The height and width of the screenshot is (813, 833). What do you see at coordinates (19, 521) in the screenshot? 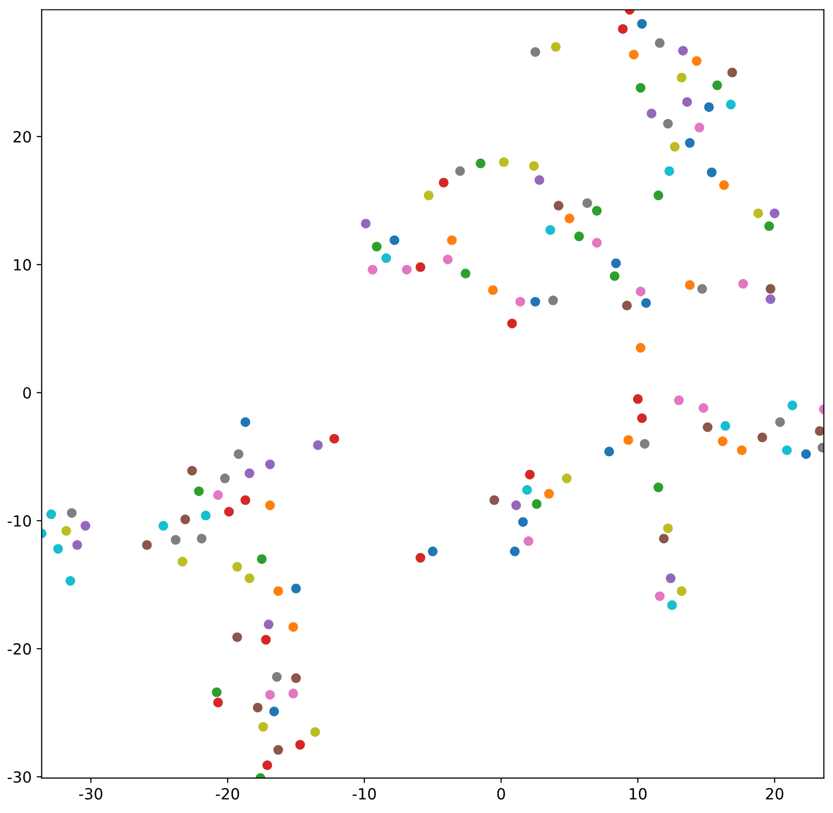
I see `y-tick-label: -10` at bounding box center [19, 521].